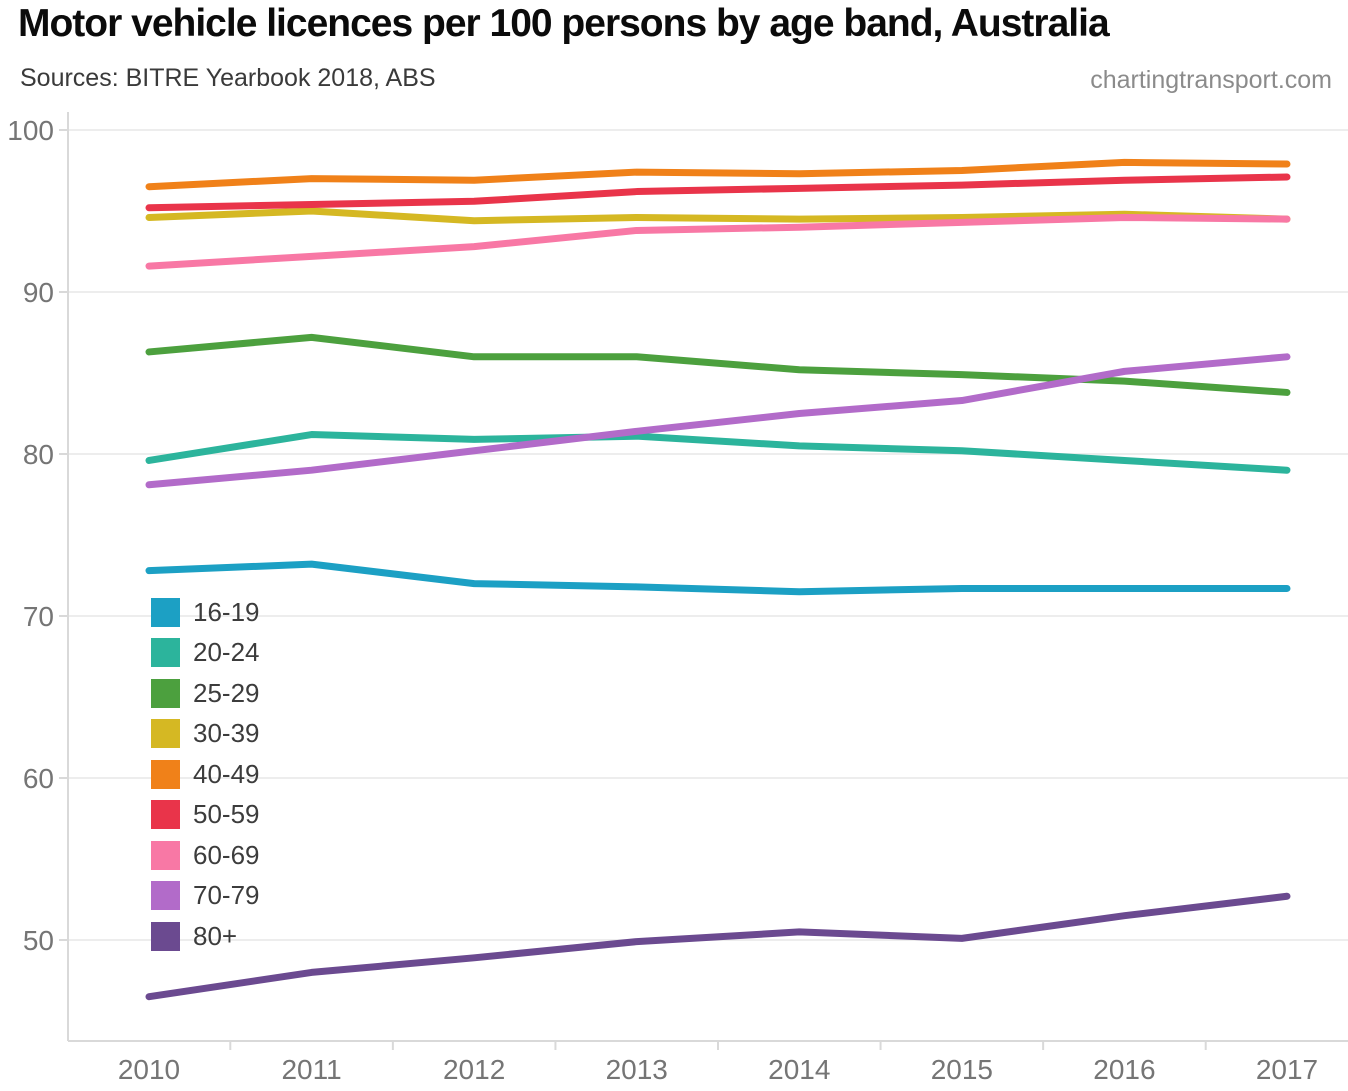 This screenshot has width=1348, height=1091. What do you see at coordinates (226, 652) in the screenshot?
I see `legend-label: 20-24` at bounding box center [226, 652].